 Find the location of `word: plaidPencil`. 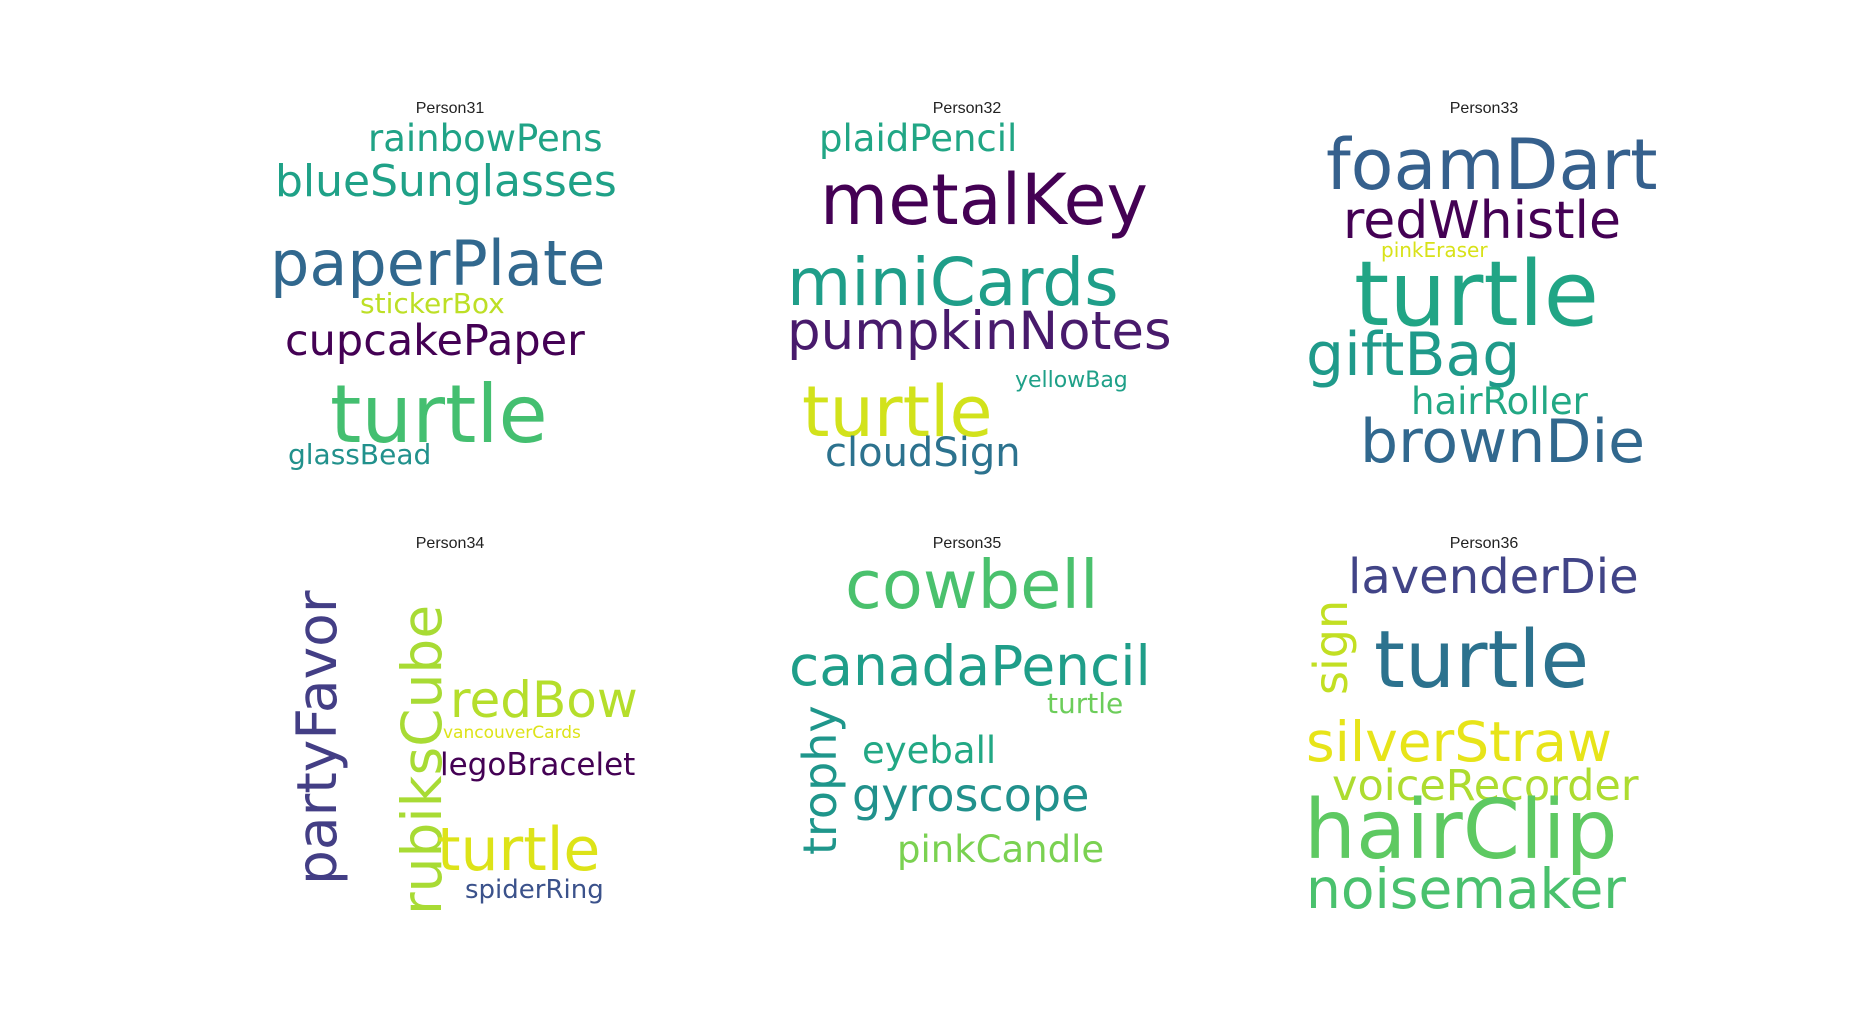

word: plaidPencil is located at coordinates (918, 138).